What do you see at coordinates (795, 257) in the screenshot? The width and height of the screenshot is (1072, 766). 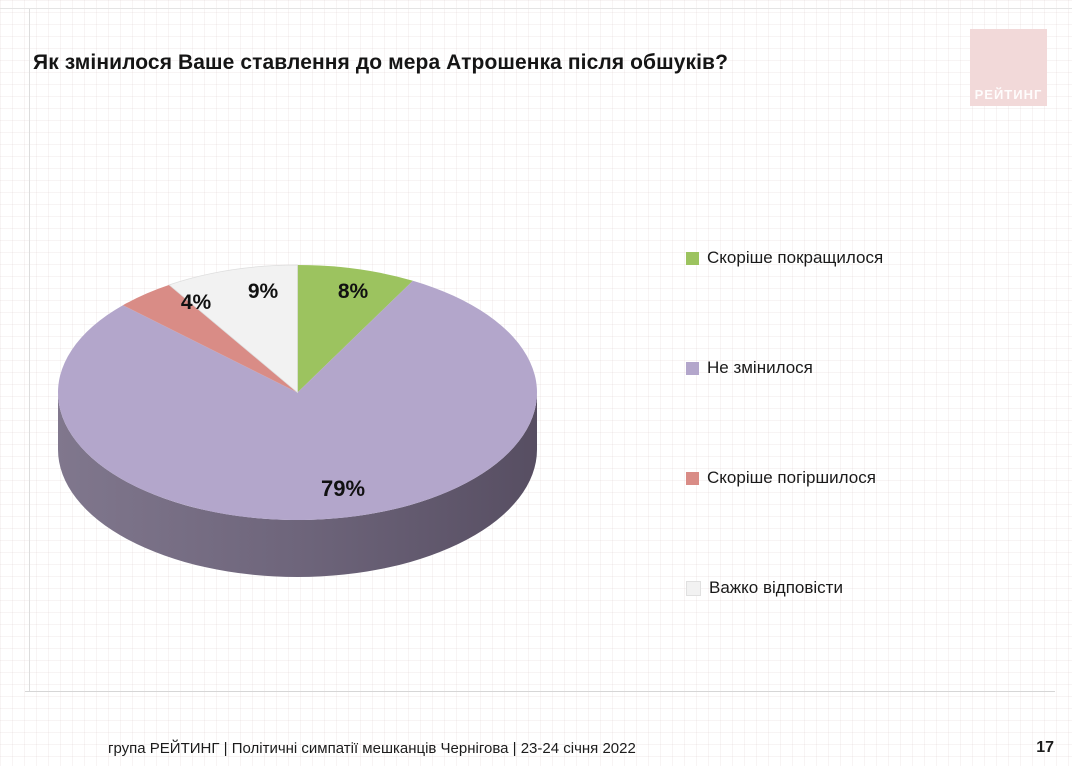 I see `legend-label: Скоріше покращилося` at bounding box center [795, 257].